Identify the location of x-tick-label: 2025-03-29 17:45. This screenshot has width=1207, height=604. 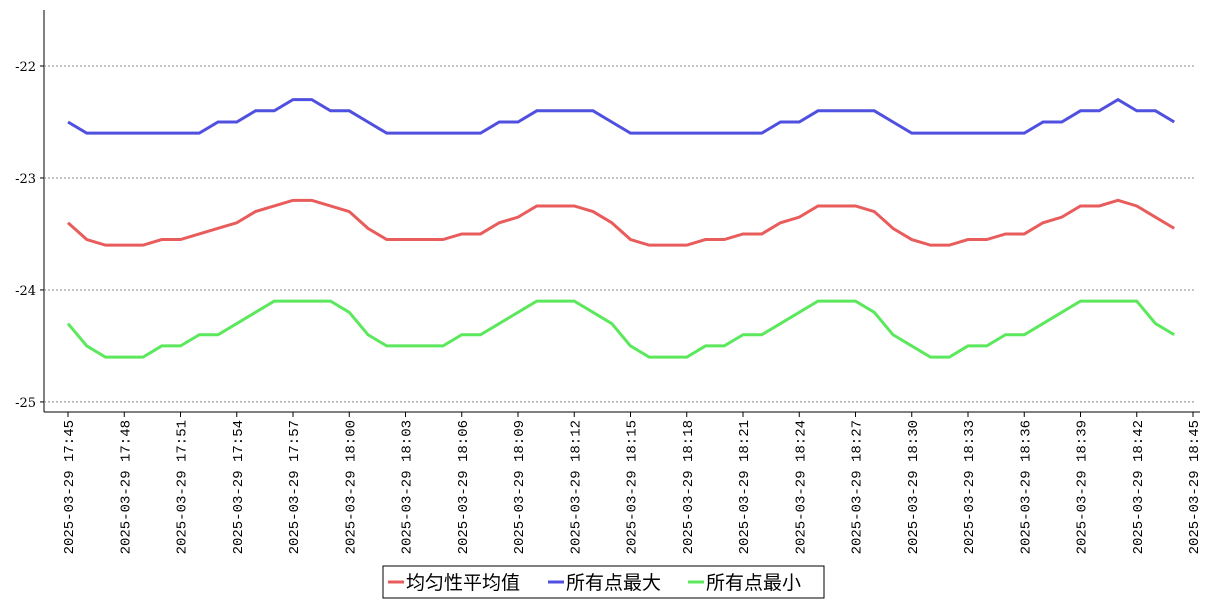
(70, 487).